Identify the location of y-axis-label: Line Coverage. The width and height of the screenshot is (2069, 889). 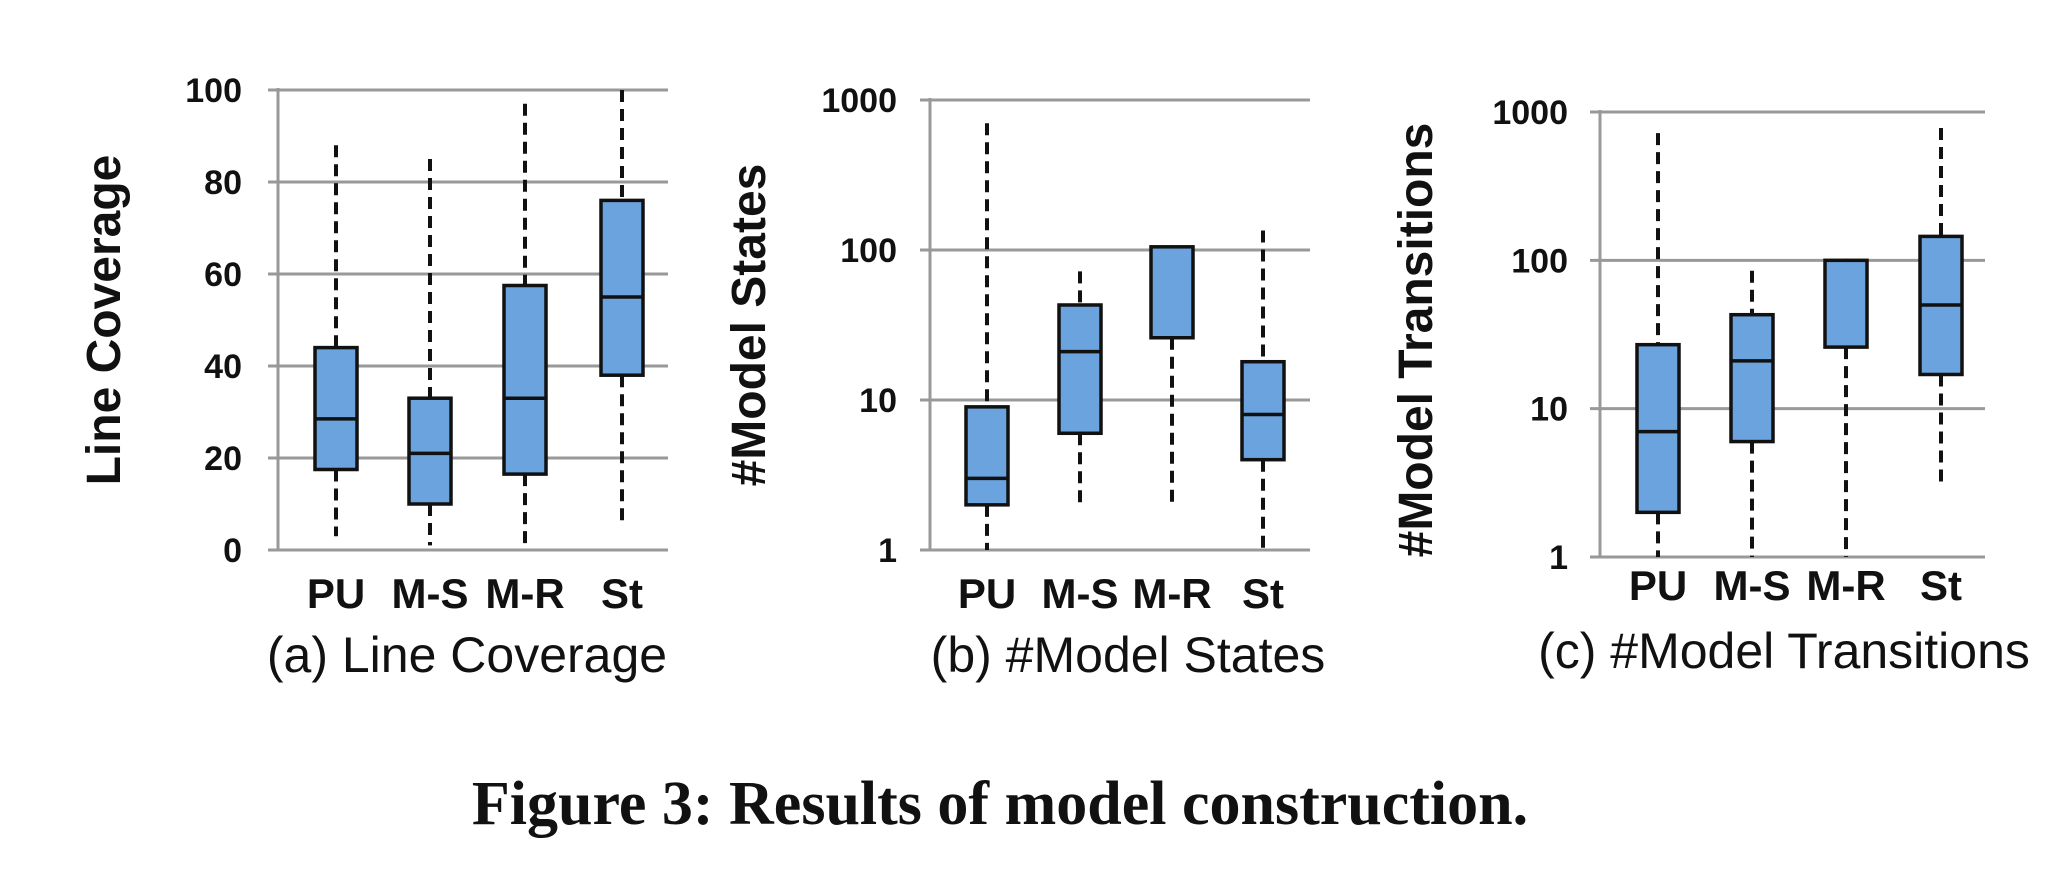
(104, 320).